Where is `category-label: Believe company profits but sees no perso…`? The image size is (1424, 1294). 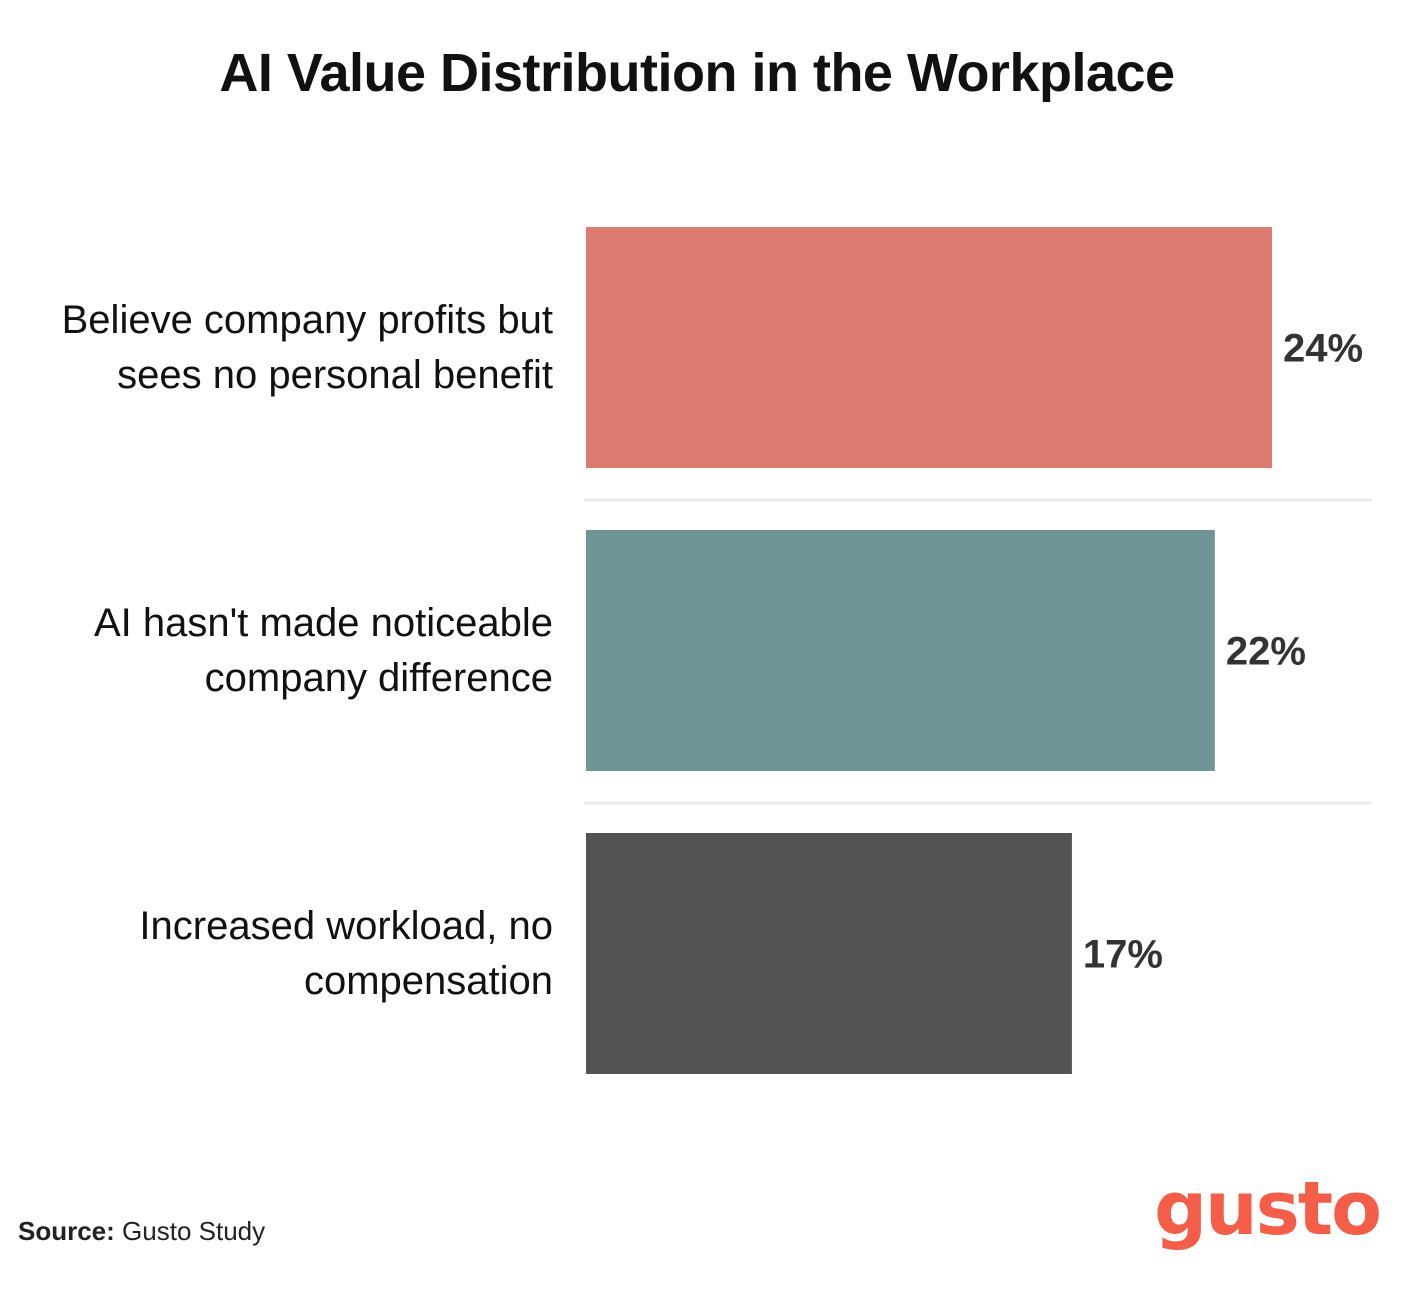 category-label: Believe company profits but sees no perso… is located at coordinates (307, 347).